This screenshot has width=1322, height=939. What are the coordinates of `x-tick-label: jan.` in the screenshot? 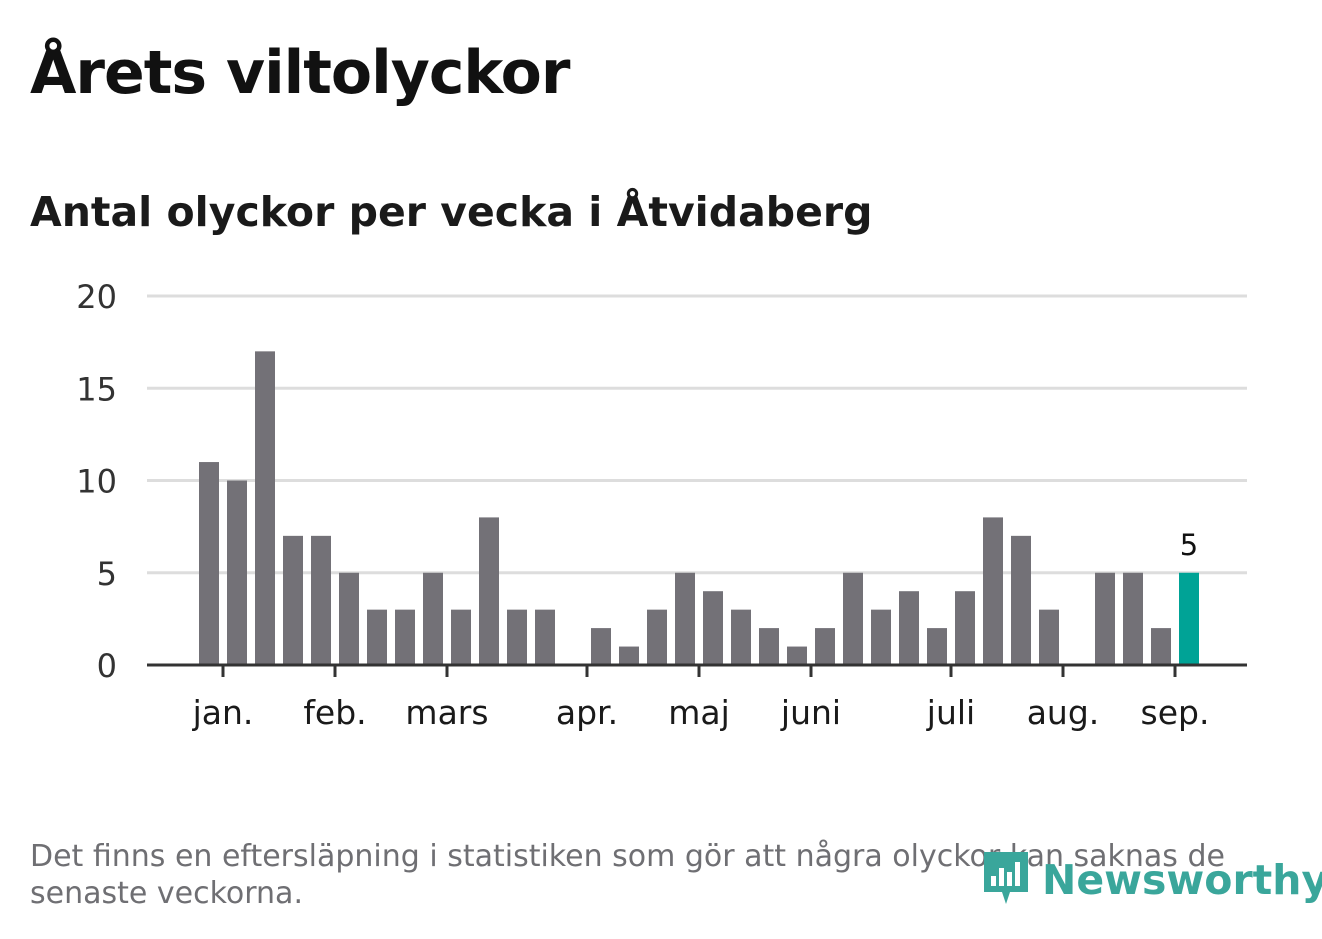 It's located at (223, 712).